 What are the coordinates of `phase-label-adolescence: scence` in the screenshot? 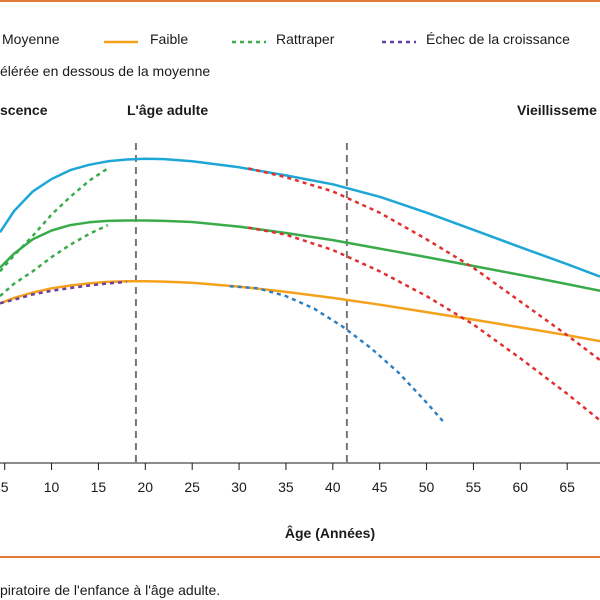 It's located at (24, 110).